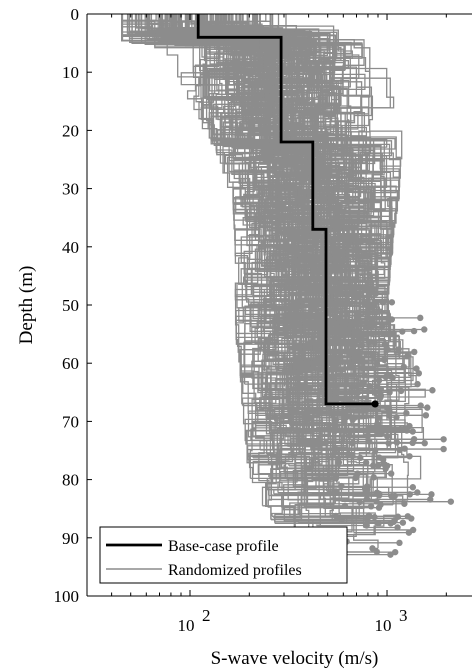 The height and width of the screenshot is (670, 473). Describe the element at coordinates (70, 363) in the screenshot. I see `y-tick-label: 60` at that location.